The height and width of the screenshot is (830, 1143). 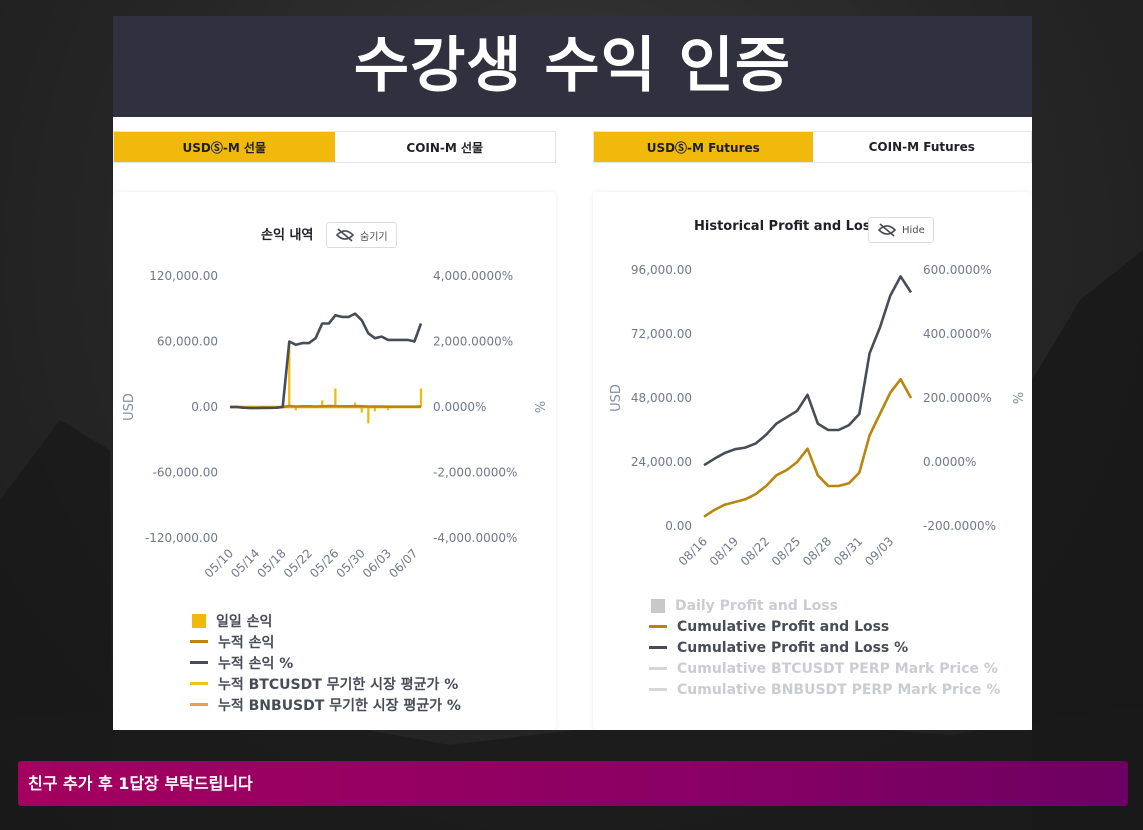 What do you see at coordinates (298, 563) in the screenshot?
I see `x-tick-label: 05/22` at bounding box center [298, 563].